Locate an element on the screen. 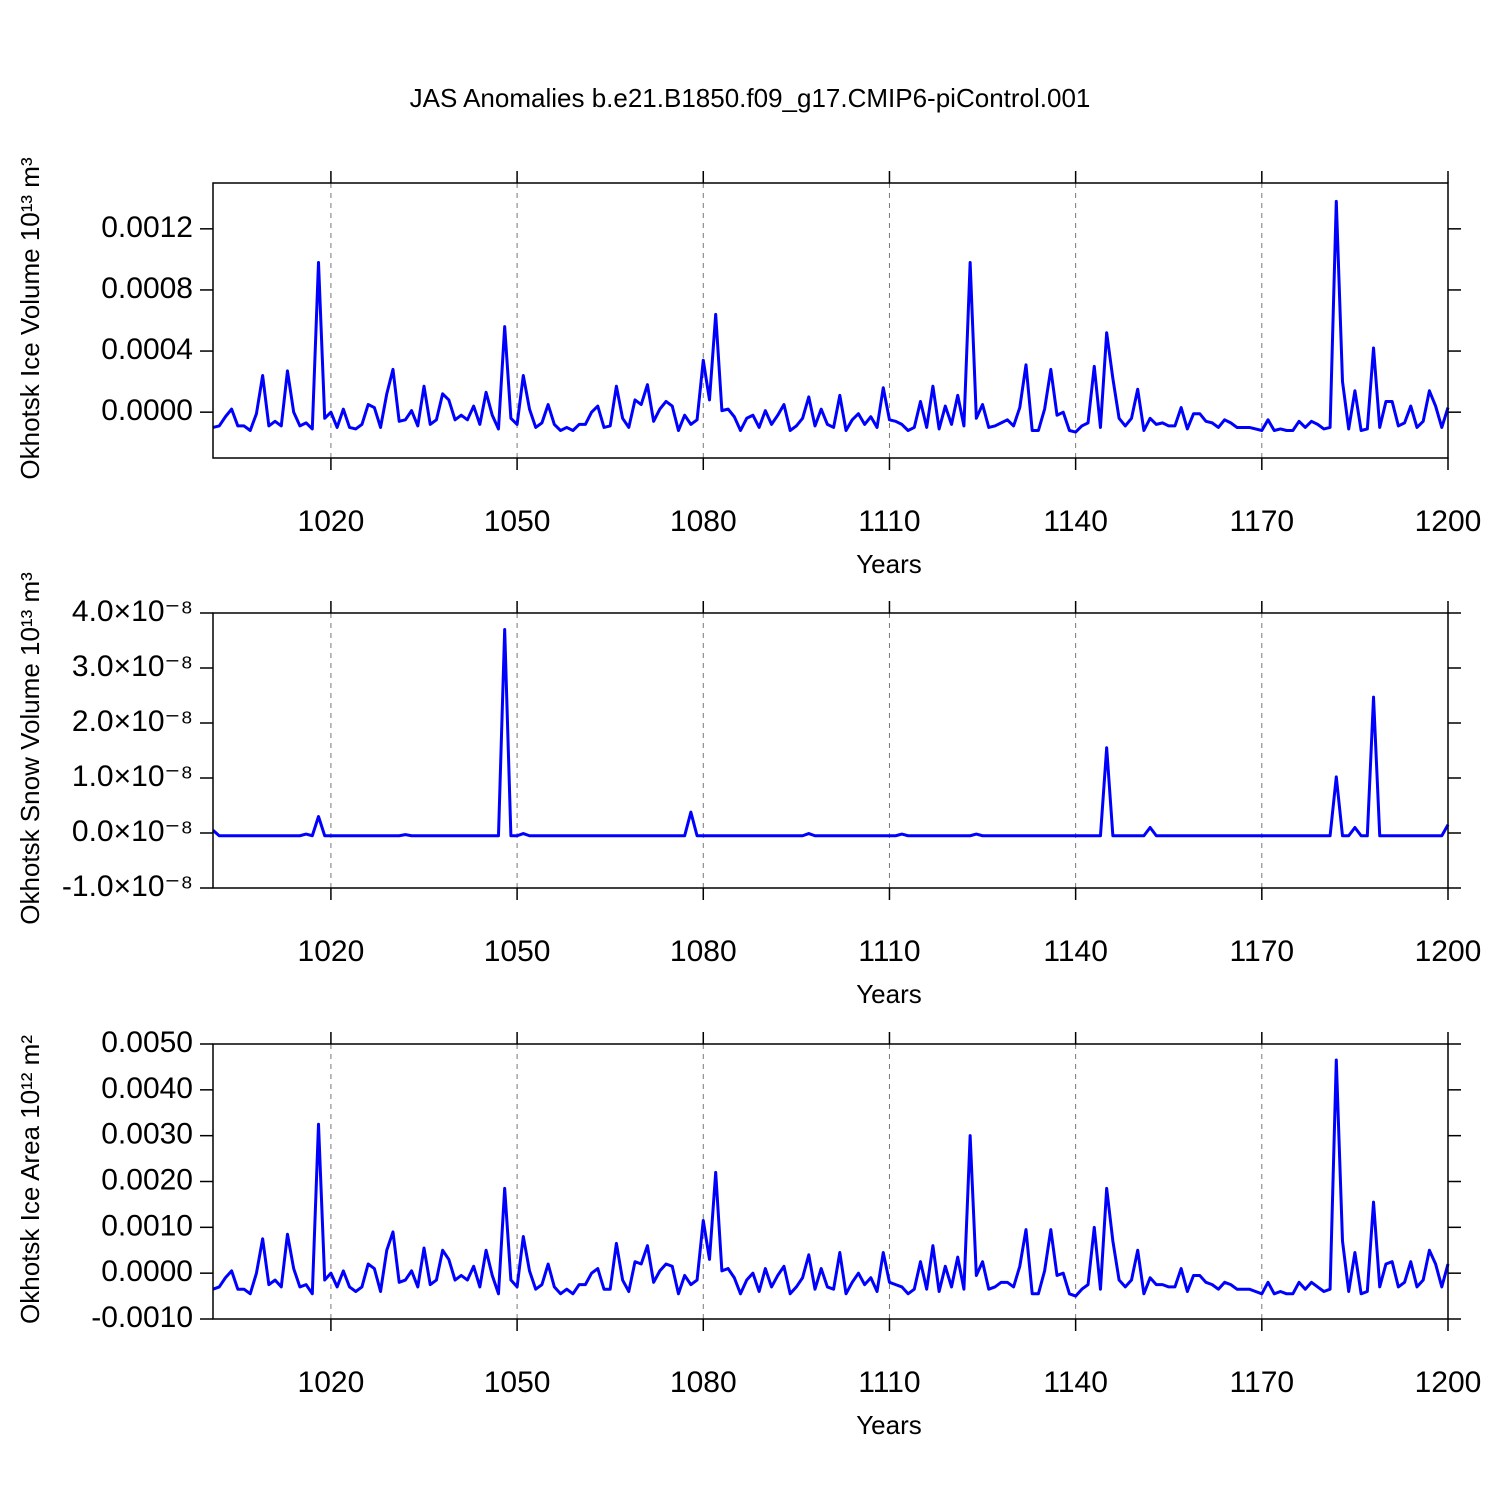 This screenshot has width=1500, height=1500. y-axis-title: Okhotsk Snow Volume 10¹³ m³ is located at coordinates (30, 748).